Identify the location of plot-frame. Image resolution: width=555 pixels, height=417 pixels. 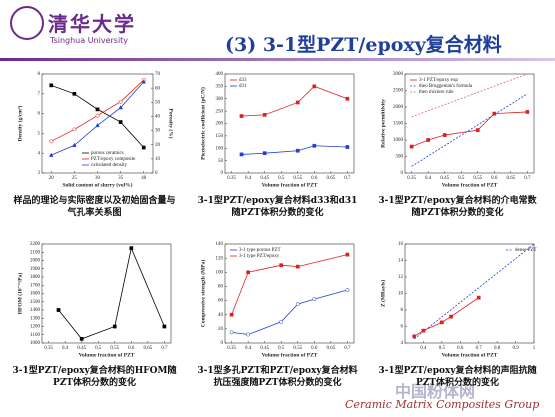
(469, 123).